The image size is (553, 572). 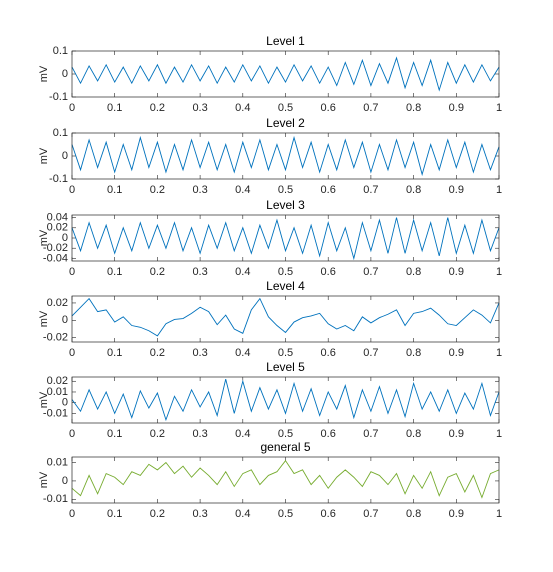 What do you see at coordinates (285, 205) in the screenshot?
I see `panel-title: Level 3` at bounding box center [285, 205].